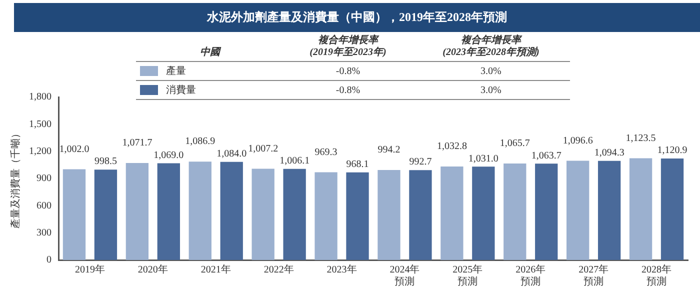  Describe the element at coordinates (279, 270) in the screenshot. I see `x-tick-label: 2022年` at that location.